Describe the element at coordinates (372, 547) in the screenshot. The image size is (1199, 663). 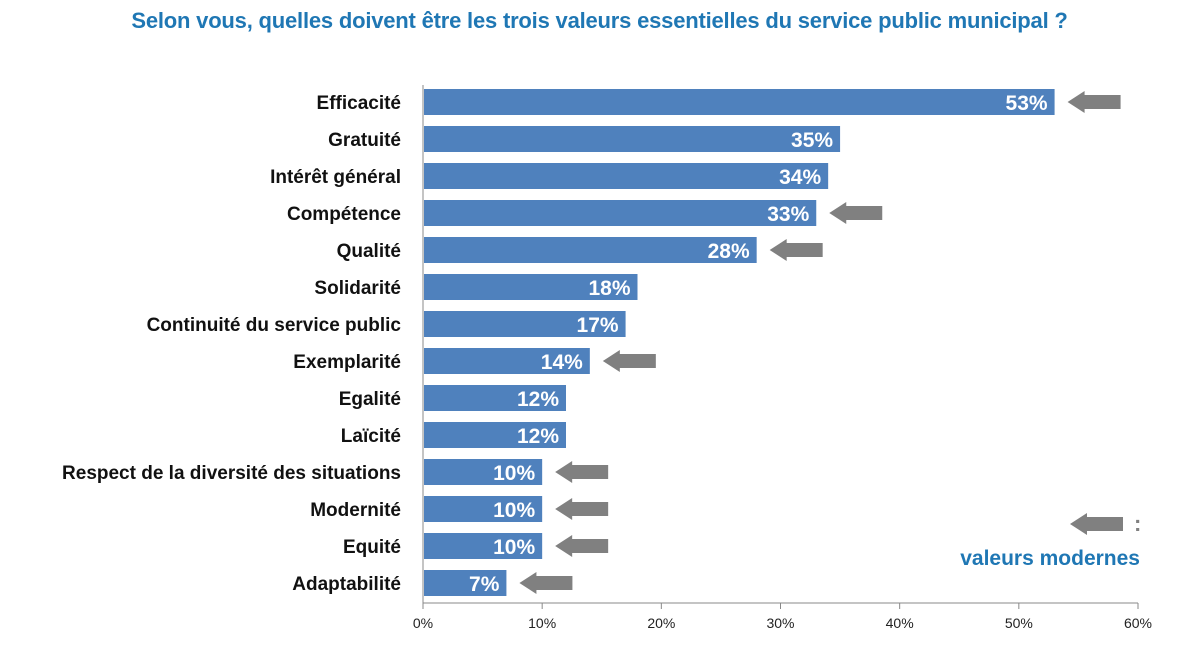
I see `category-label-equite: Equité` at that location.